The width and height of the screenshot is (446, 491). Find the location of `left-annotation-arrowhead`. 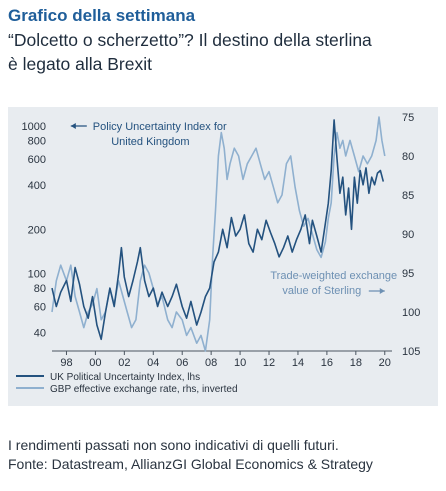

left-annotation-arrowhead is located at coordinates (73, 125).